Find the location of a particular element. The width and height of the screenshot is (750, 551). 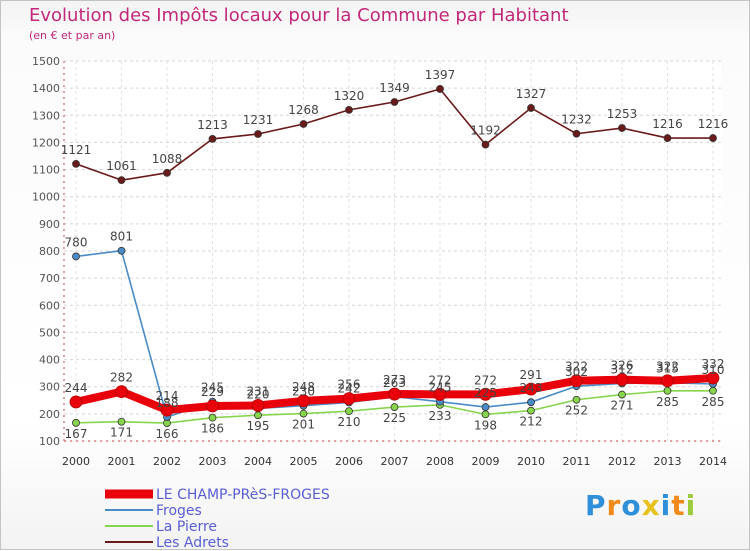

legend-label: LE CHAMP-PRèS-FROGES is located at coordinates (243, 495).